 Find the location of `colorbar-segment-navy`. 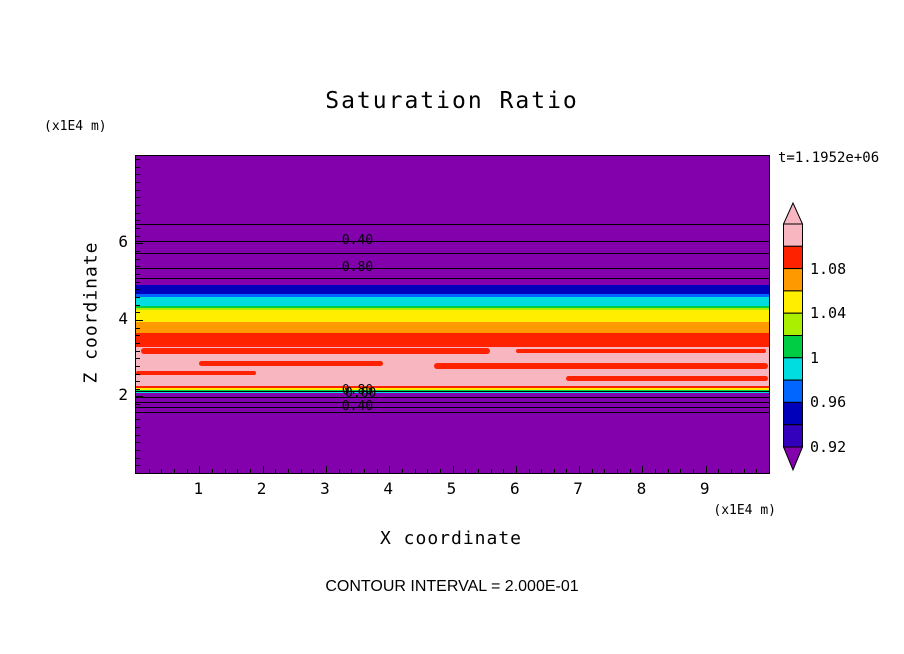

colorbar-segment-navy is located at coordinates (793, 413).